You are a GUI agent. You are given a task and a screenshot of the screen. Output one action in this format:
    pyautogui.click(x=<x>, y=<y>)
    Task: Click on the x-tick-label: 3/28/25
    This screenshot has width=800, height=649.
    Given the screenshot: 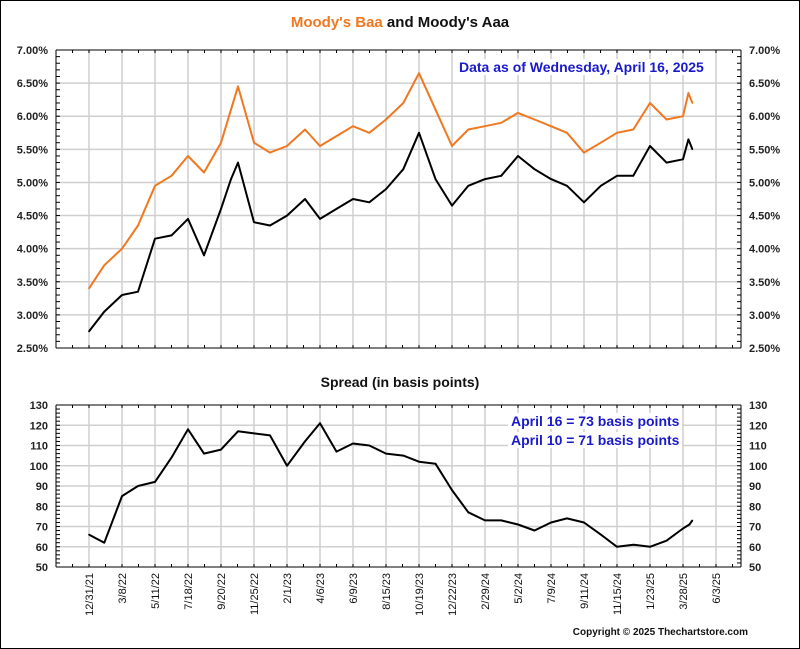 What is the action you would take?
    pyautogui.click(x=684, y=591)
    